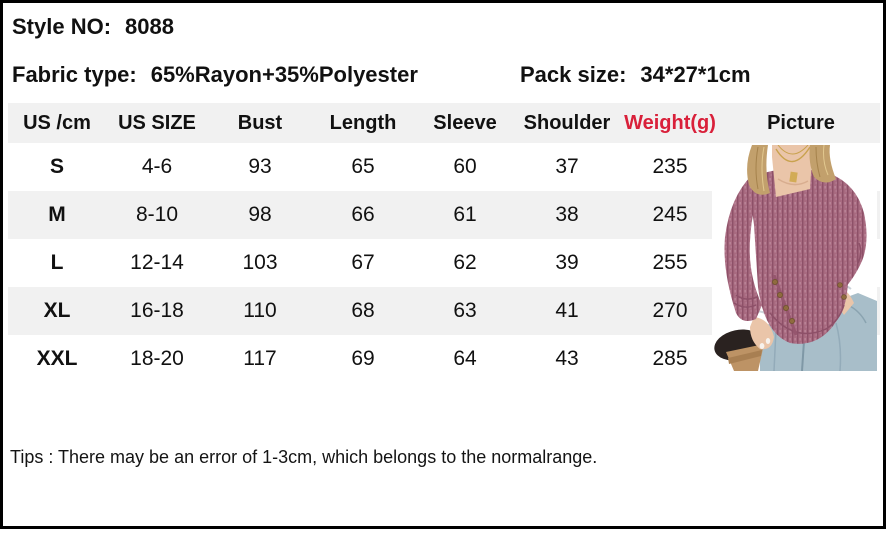 The width and height of the screenshot is (890, 538). What do you see at coordinates (670, 122) in the screenshot?
I see `header-weight: Weight(g)` at bounding box center [670, 122].